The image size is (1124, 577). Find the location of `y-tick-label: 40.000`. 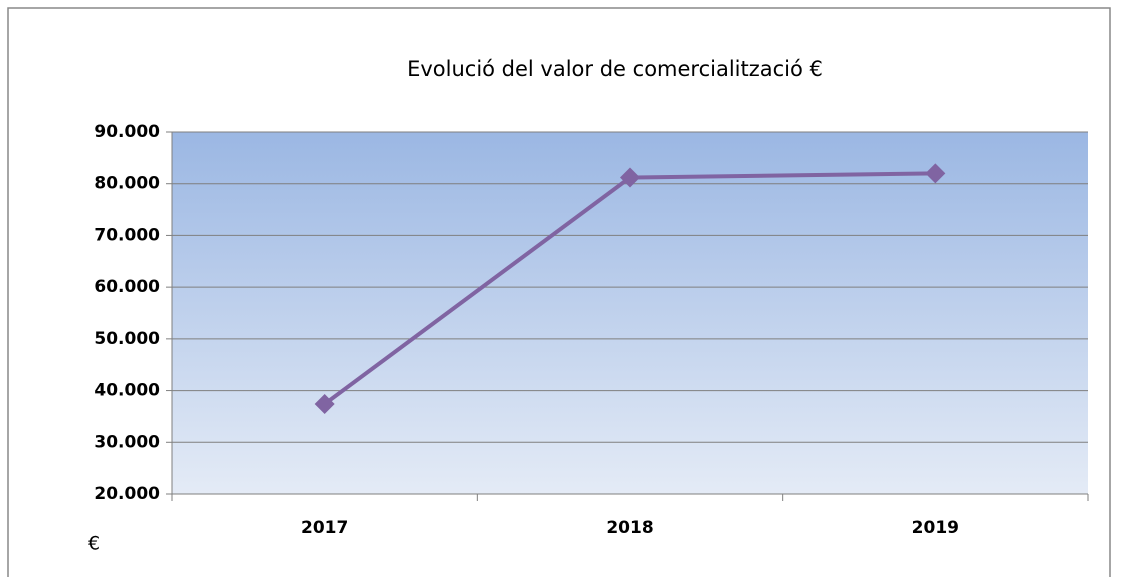

y-tick-label: 40.000 is located at coordinates (127, 391).